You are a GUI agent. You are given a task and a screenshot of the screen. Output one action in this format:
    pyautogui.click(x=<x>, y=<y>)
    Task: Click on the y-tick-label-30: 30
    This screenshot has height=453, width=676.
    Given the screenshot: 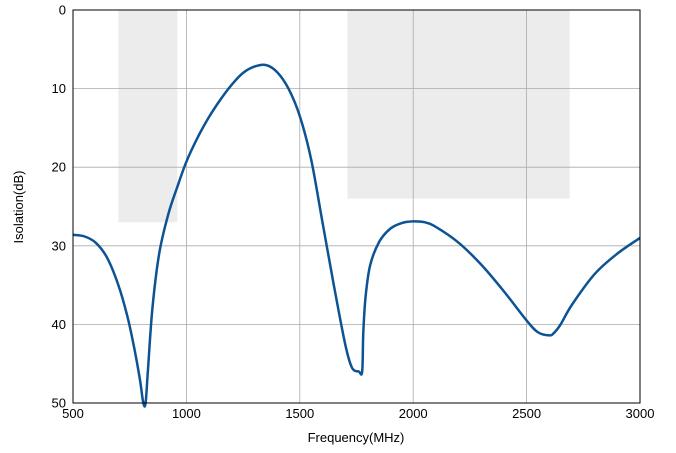 What is the action you would take?
    pyautogui.click(x=59, y=245)
    